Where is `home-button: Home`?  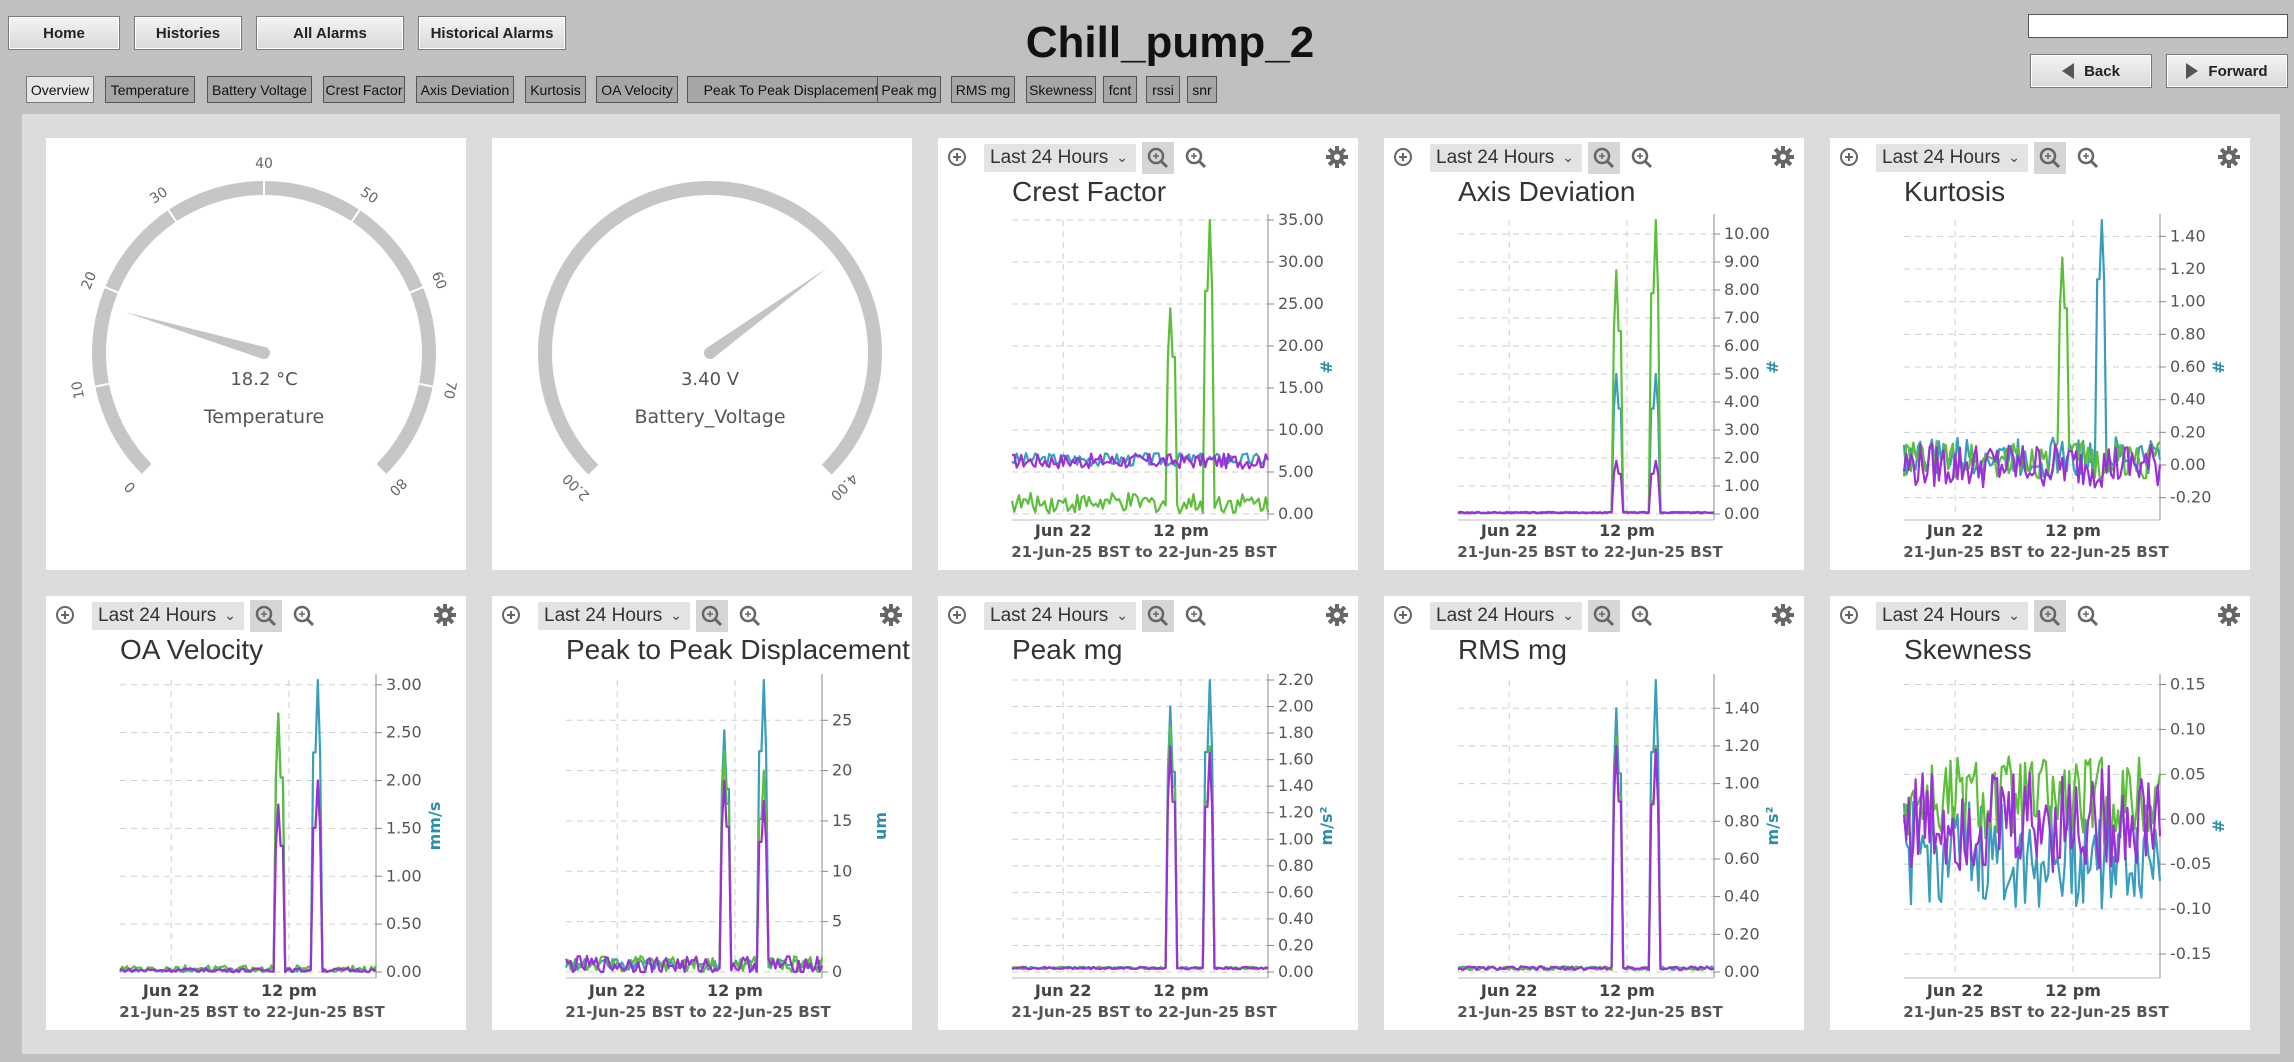 home-button: Home is located at coordinates (64, 33).